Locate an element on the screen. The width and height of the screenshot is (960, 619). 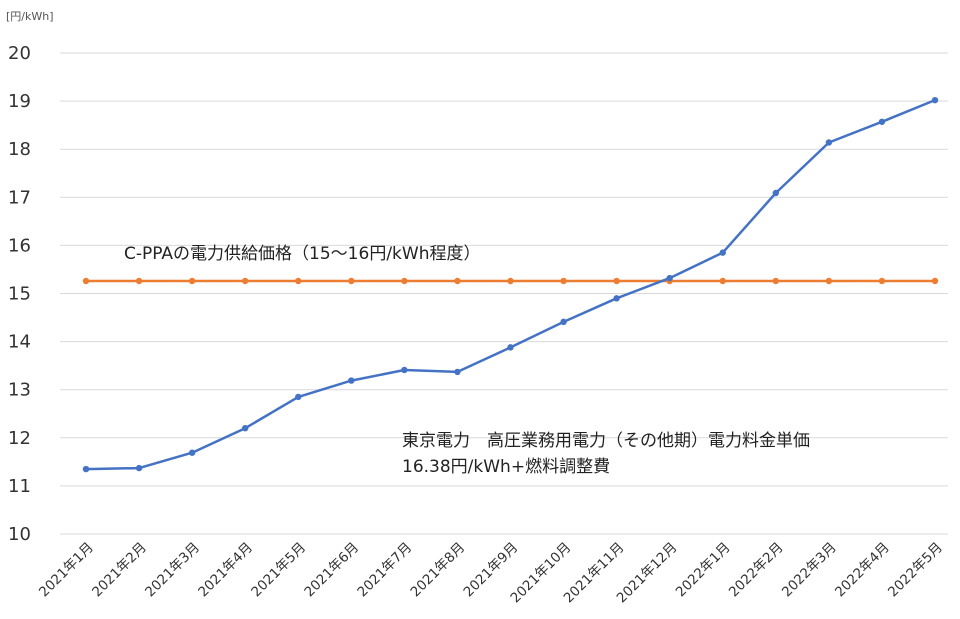
x-tick-label: 2022年2月 is located at coordinates (756, 570).